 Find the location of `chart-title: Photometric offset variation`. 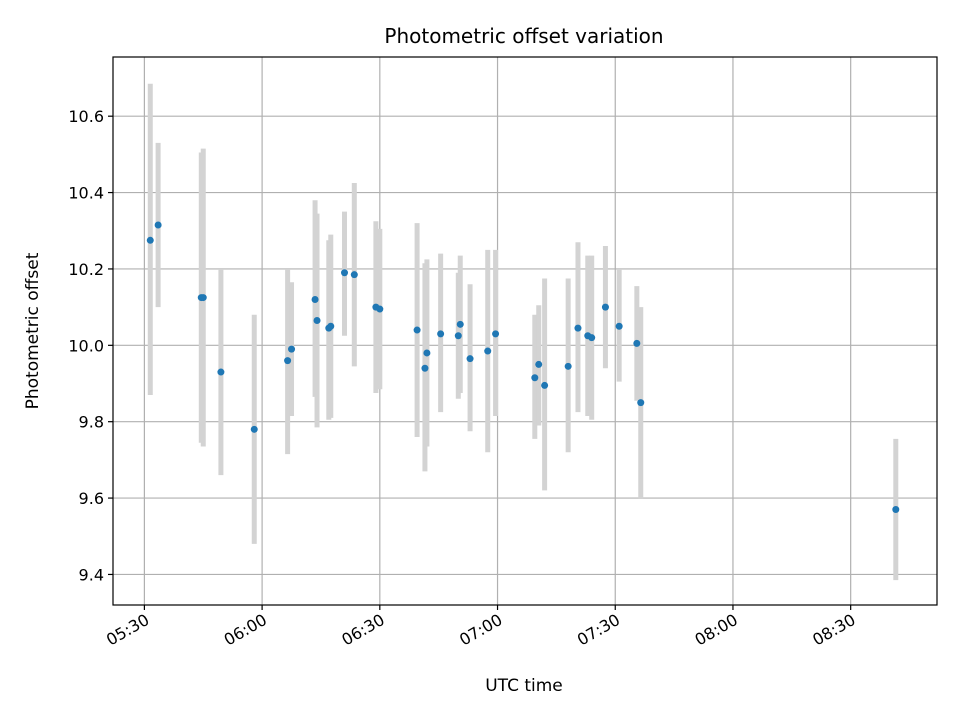

chart-title: Photometric offset variation is located at coordinates (523, 36).